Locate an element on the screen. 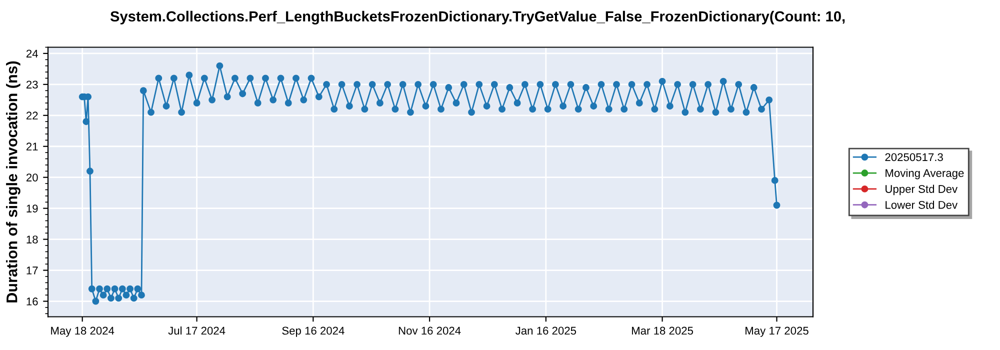 This screenshot has height=350, width=1000. chart-title: System.Collections.Perf_LengthBucketsFrozenDictionary.TryGetValue_False_FrozenDictionary(Count: 10, is located at coordinates (477, 17).